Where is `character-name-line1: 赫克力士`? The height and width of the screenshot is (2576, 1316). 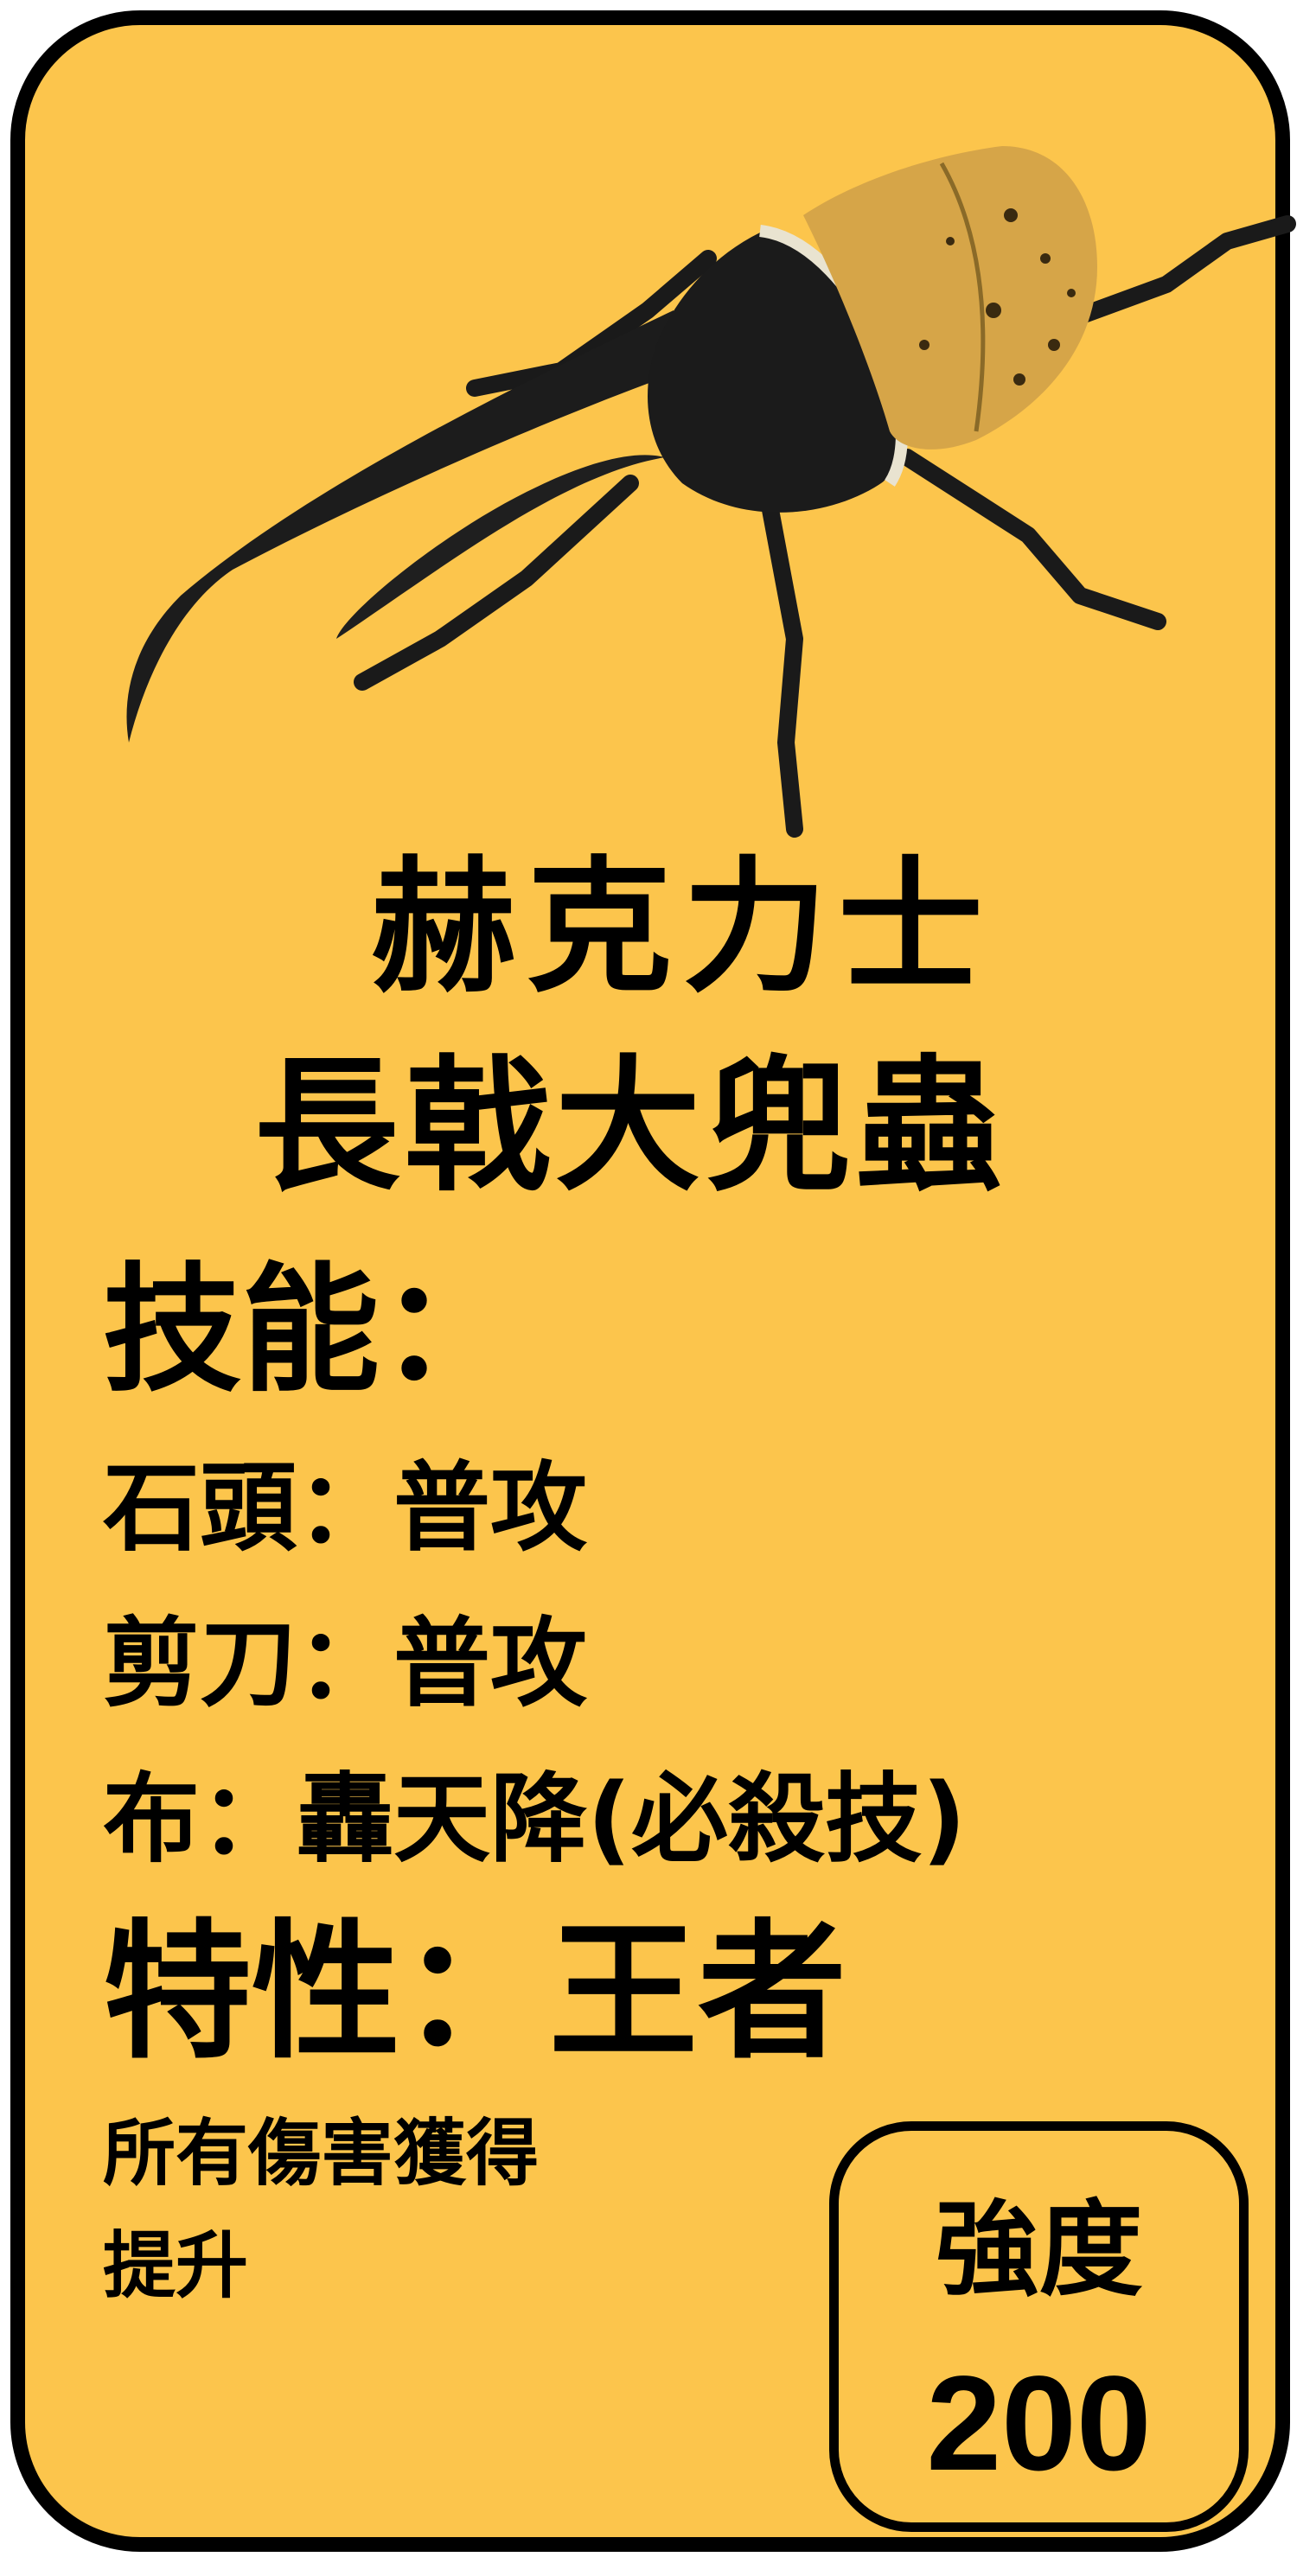
character-name-line1: 赫克力士 is located at coordinates (682, 927).